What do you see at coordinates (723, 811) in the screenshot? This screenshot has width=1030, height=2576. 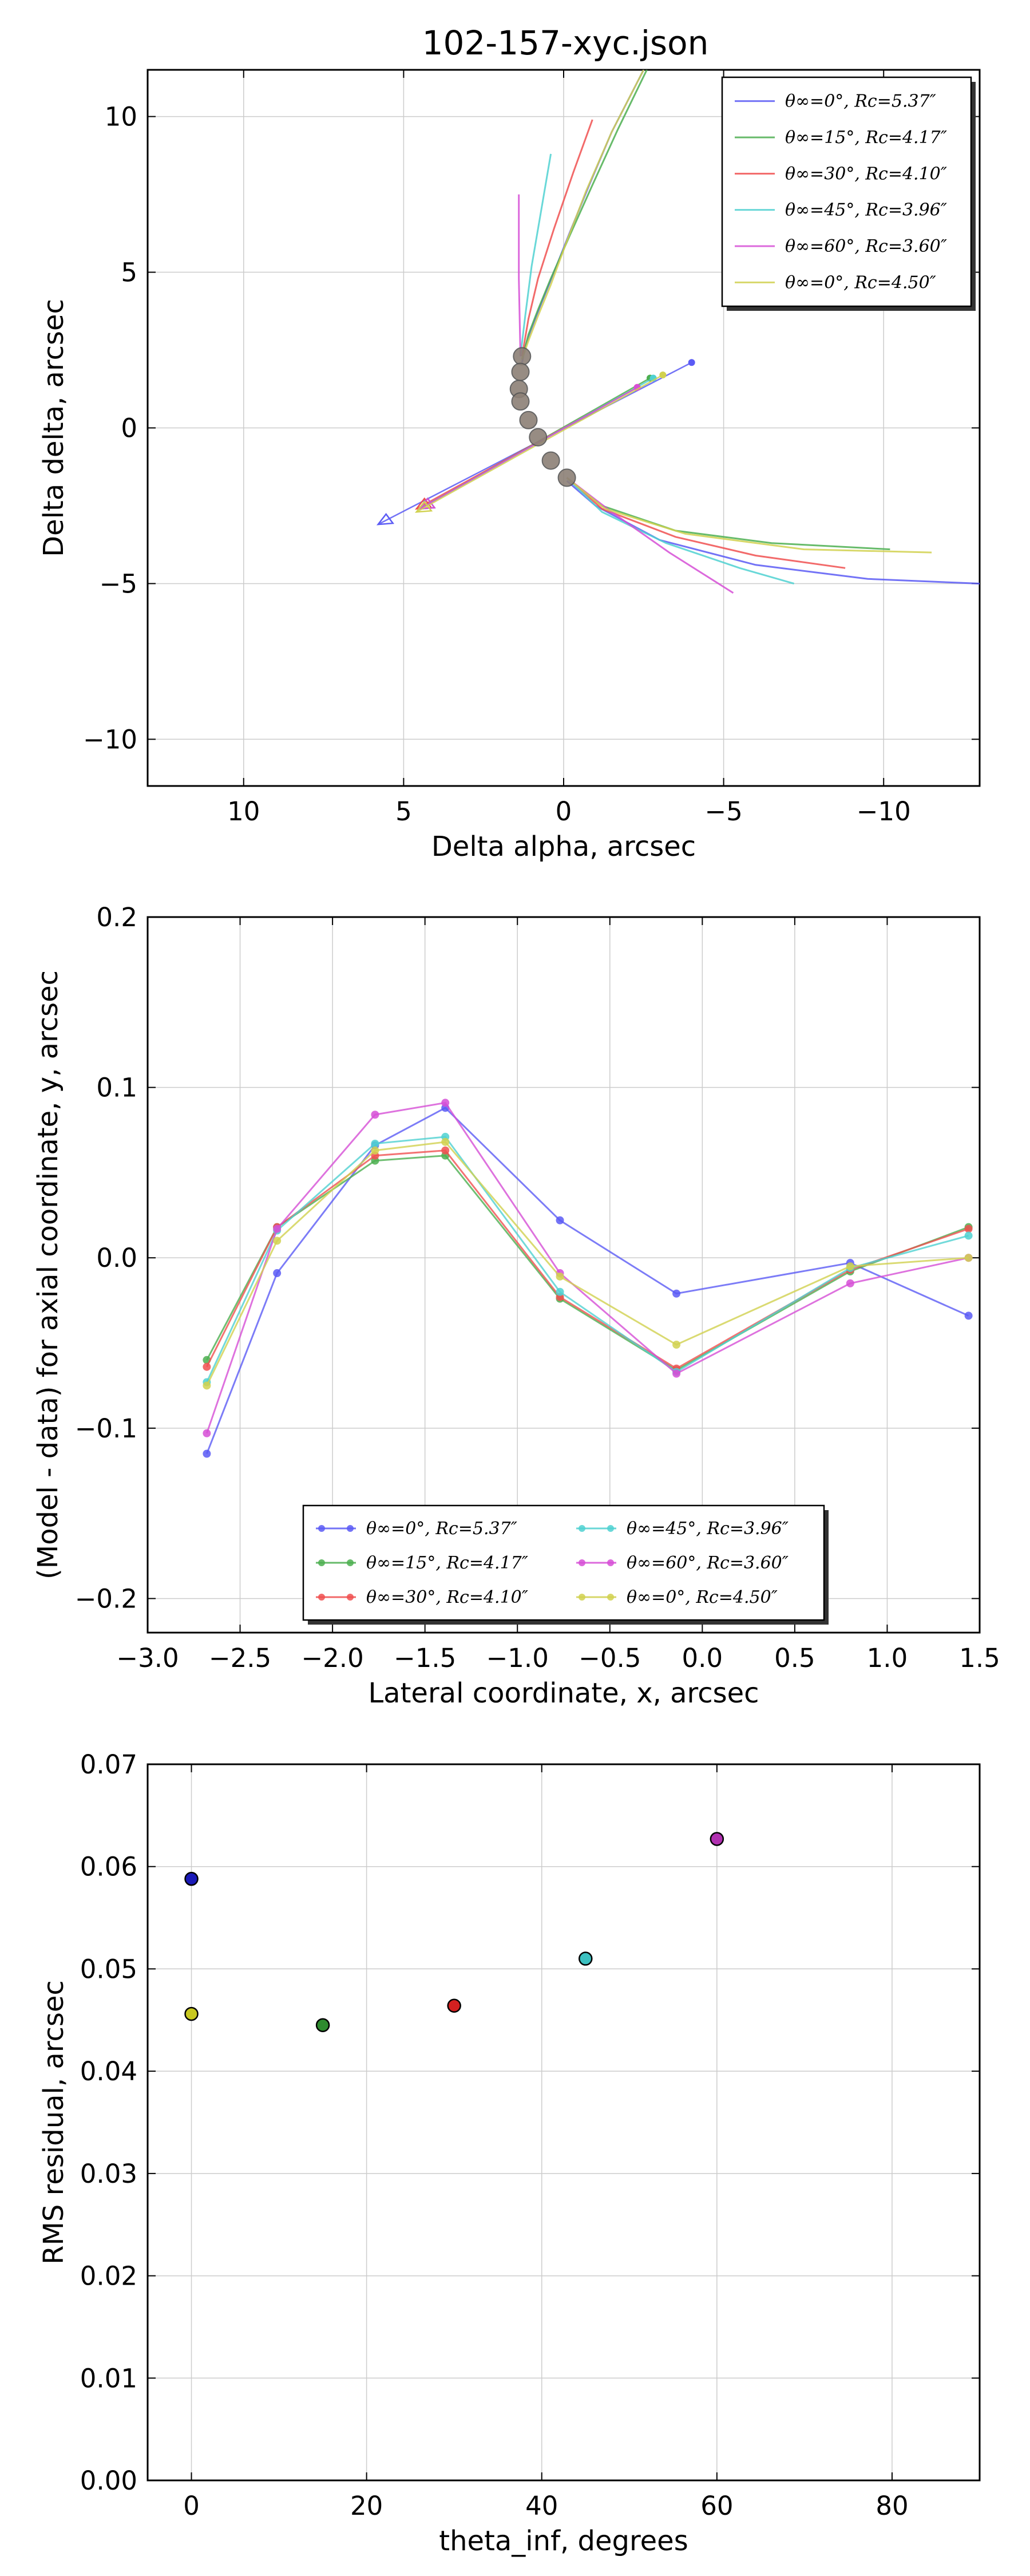 I see `x-tick-label: −5` at bounding box center [723, 811].